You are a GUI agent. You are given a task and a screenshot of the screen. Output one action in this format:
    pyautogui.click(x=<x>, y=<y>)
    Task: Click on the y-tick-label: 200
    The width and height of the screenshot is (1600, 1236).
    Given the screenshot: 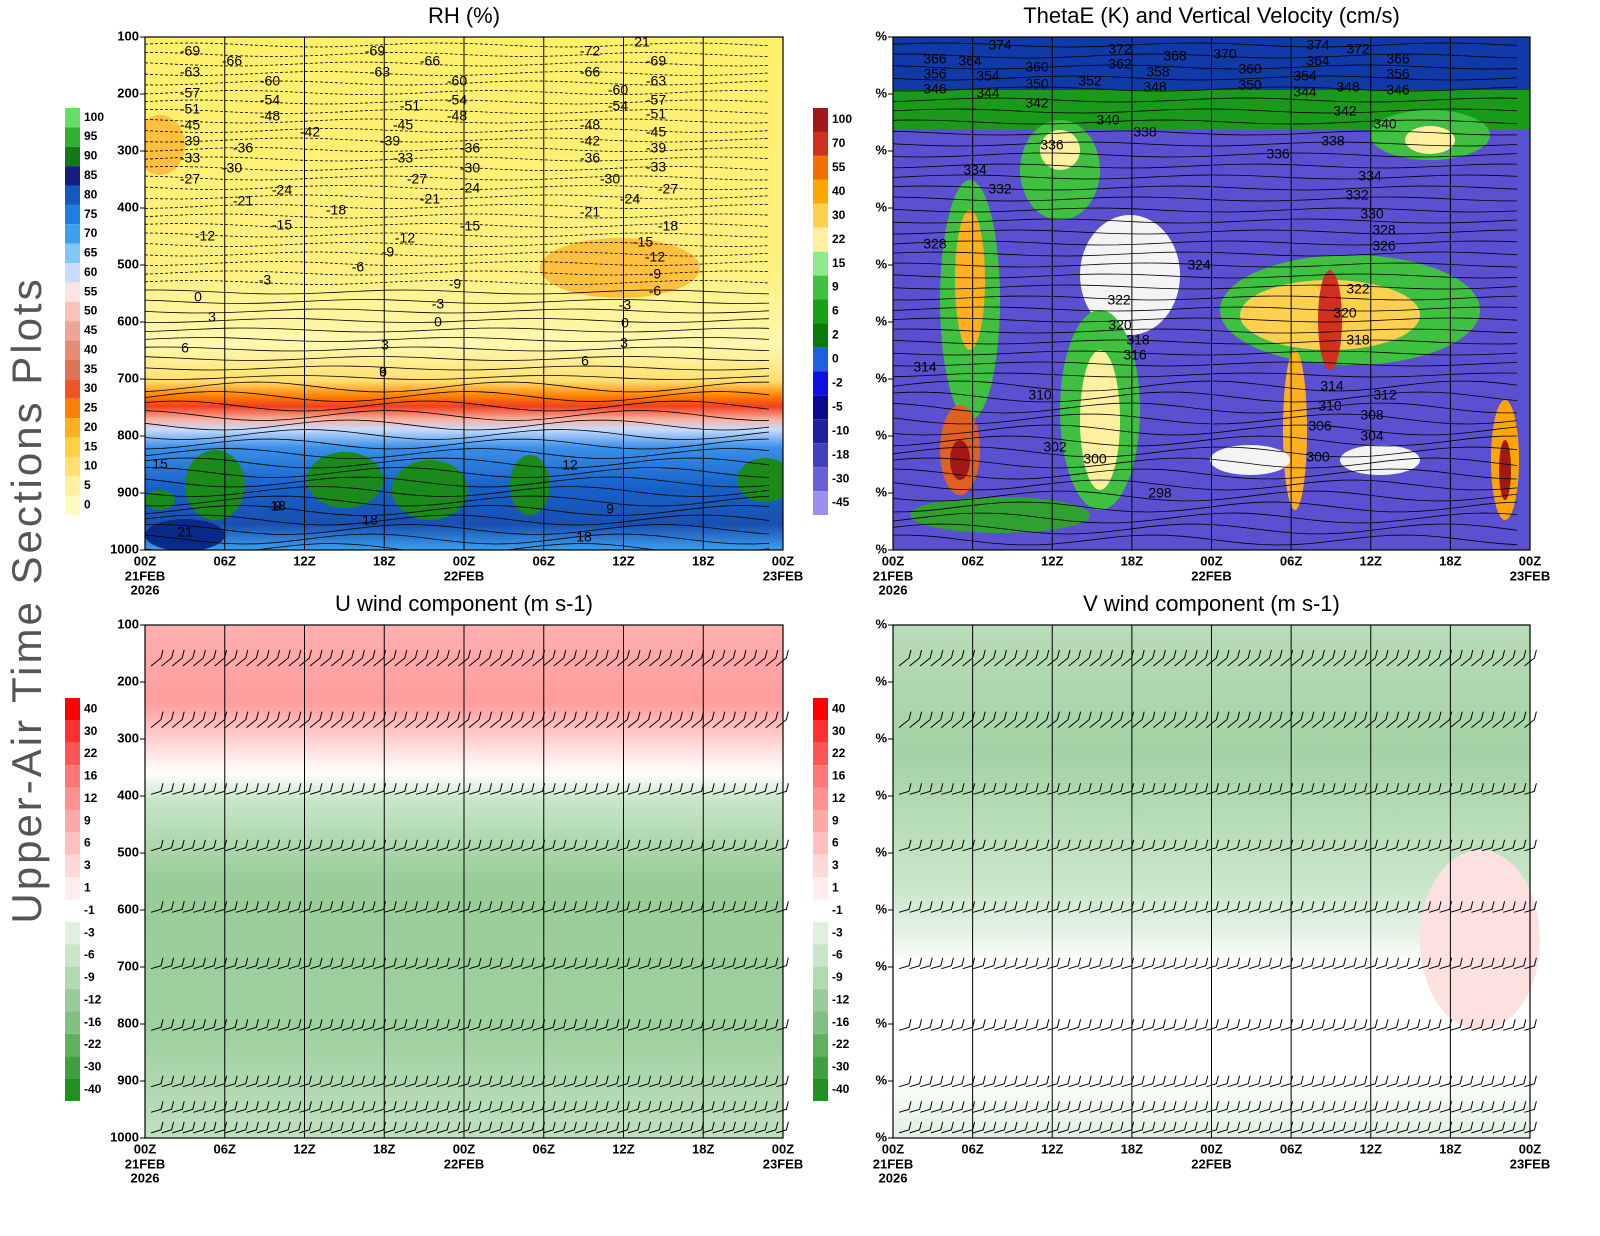 What is the action you would take?
    pyautogui.click(x=128, y=92)
    